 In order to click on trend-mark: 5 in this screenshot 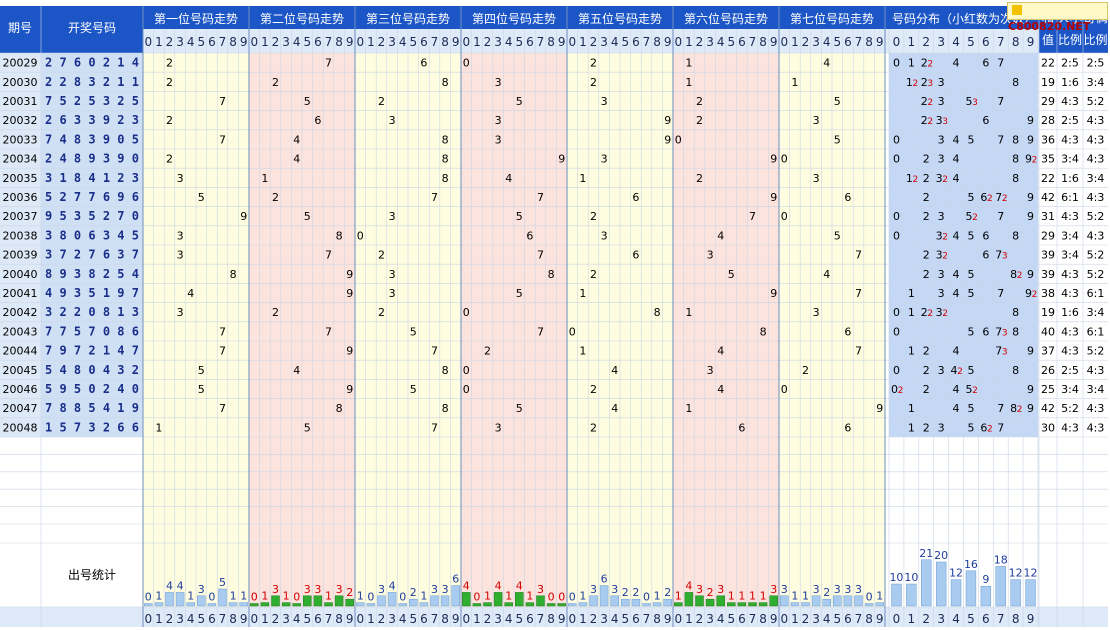, I will do `click(307, 216)`.